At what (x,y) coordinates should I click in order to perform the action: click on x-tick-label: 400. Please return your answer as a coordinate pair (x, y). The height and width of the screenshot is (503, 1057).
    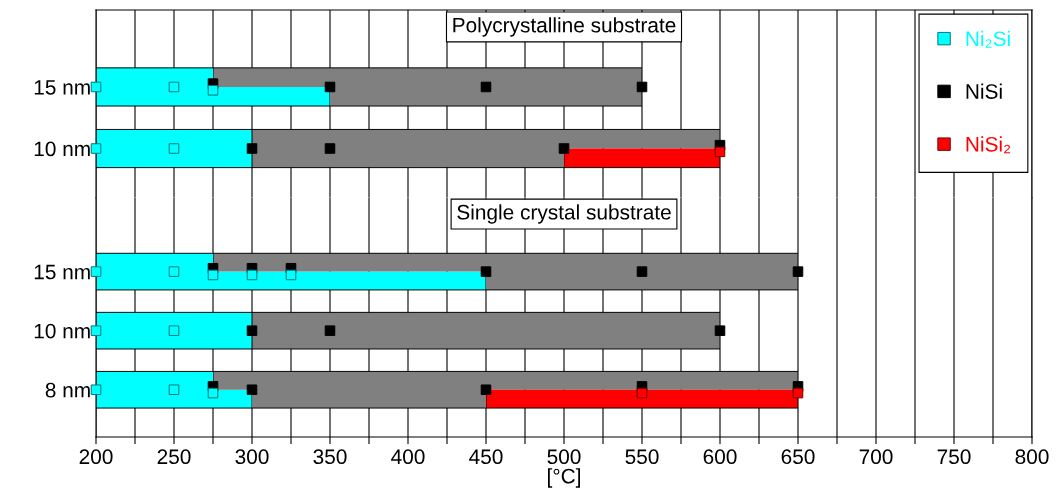
    Looking at the image, I should click on (408, 457).